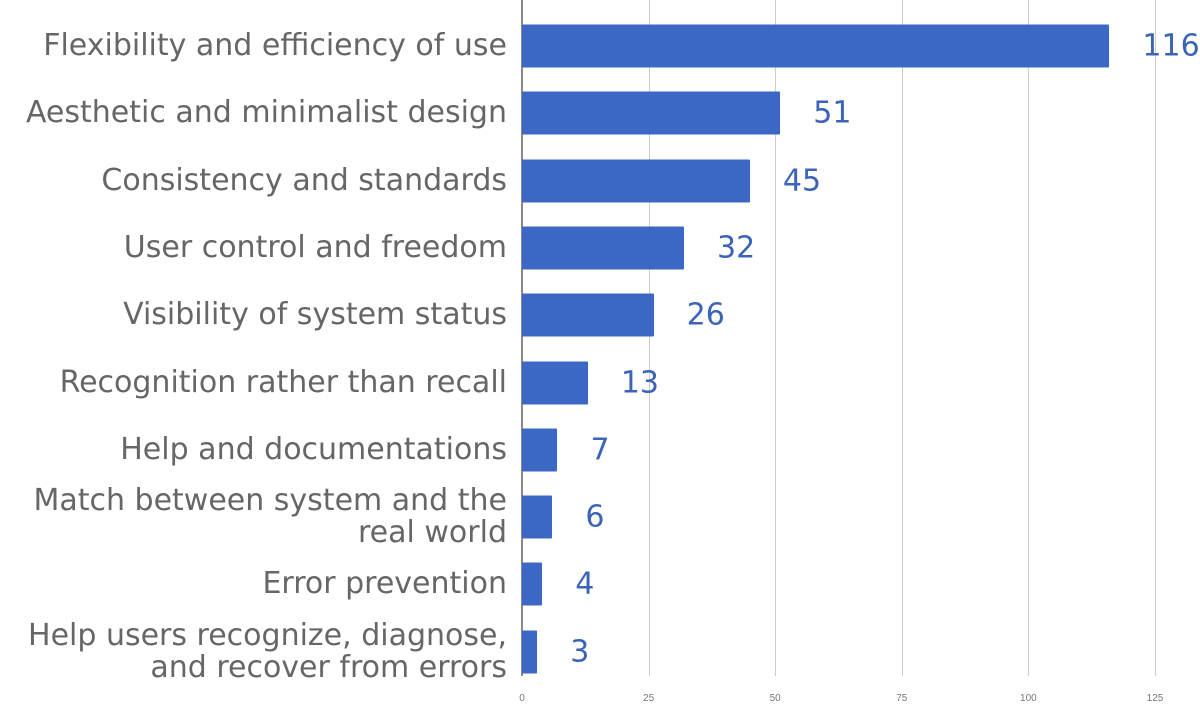 The height and width of the screenshot is (711, 1200). I want to click on data-label: 7, so click(600, 450).